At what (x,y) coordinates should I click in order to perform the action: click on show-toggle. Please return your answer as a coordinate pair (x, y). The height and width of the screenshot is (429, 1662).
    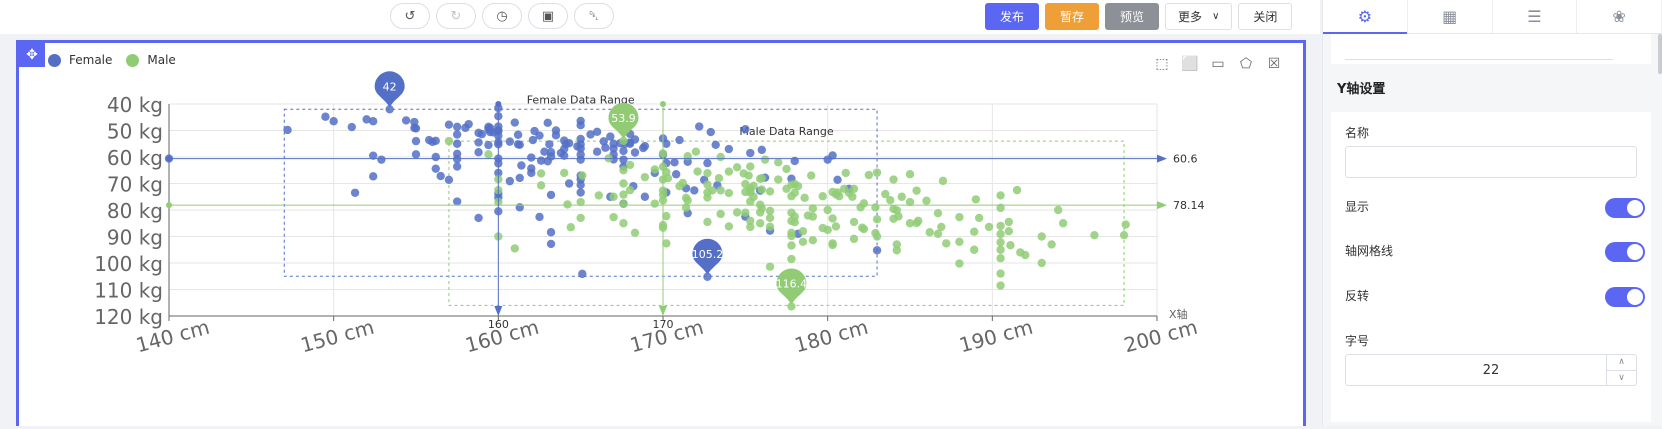
    Looking at the image, I should click on (1625, 208).